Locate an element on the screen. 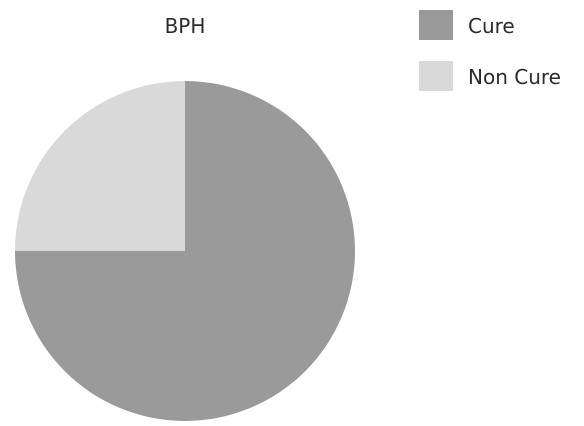 Image resolution: width=584 pixels, height=426 pixels. legend-label-cure: Cure is located at coordinates (491, 26).